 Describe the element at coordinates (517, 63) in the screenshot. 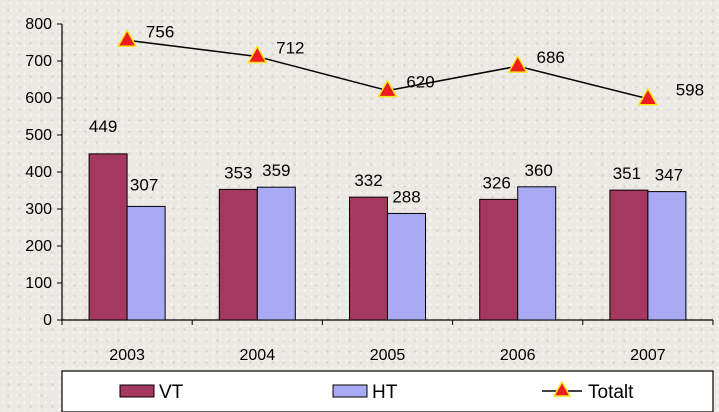

I see `totalt-marker-2006` at that location.